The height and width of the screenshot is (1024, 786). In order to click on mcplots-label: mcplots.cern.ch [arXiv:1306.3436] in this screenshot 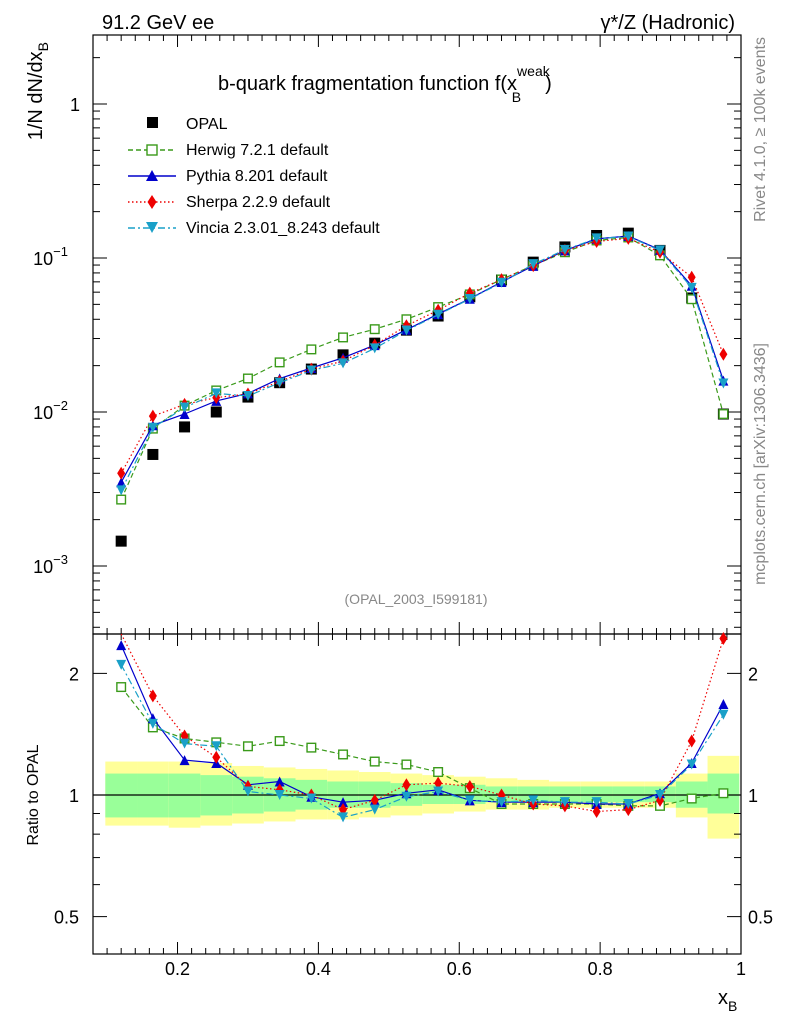, I will do `click(760, 464)`.